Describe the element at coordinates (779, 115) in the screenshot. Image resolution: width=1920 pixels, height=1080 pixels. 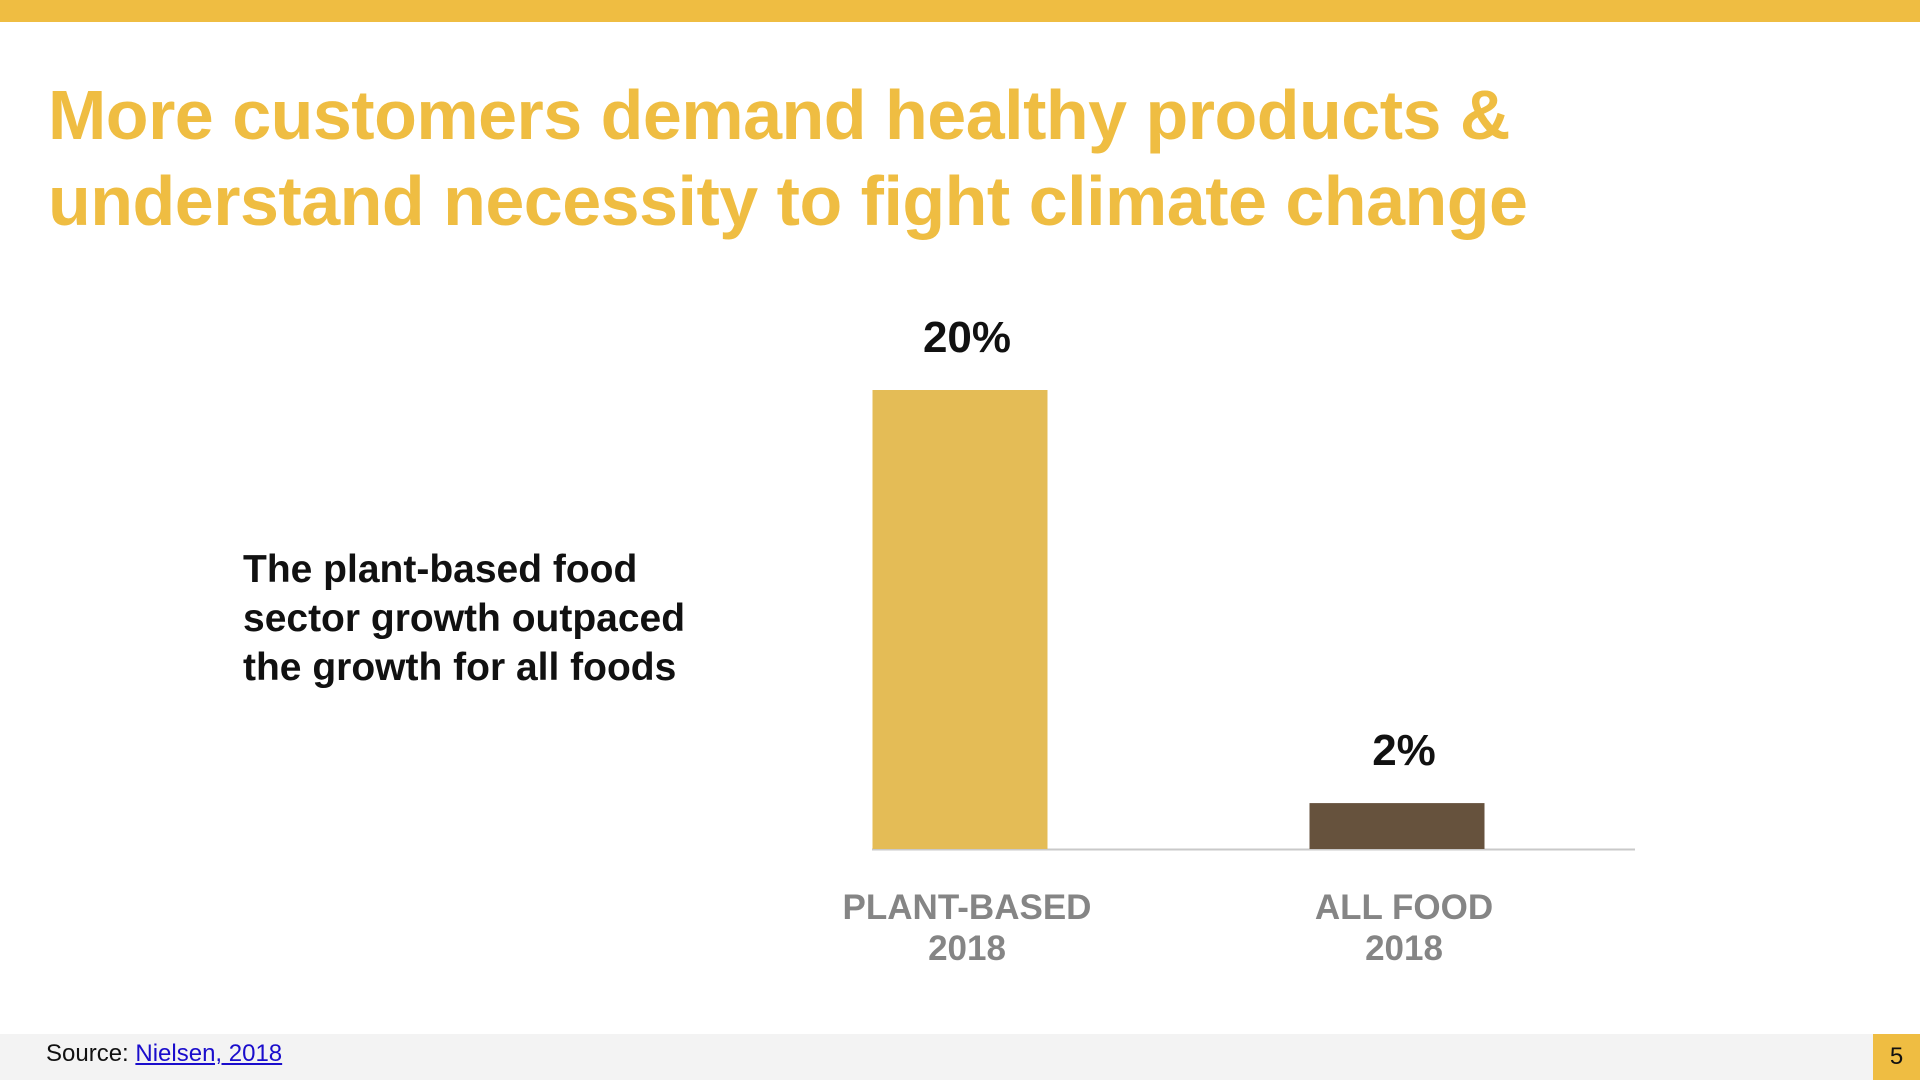
I see `slide-title-line-1: More customers demand healthy products &` at that location.